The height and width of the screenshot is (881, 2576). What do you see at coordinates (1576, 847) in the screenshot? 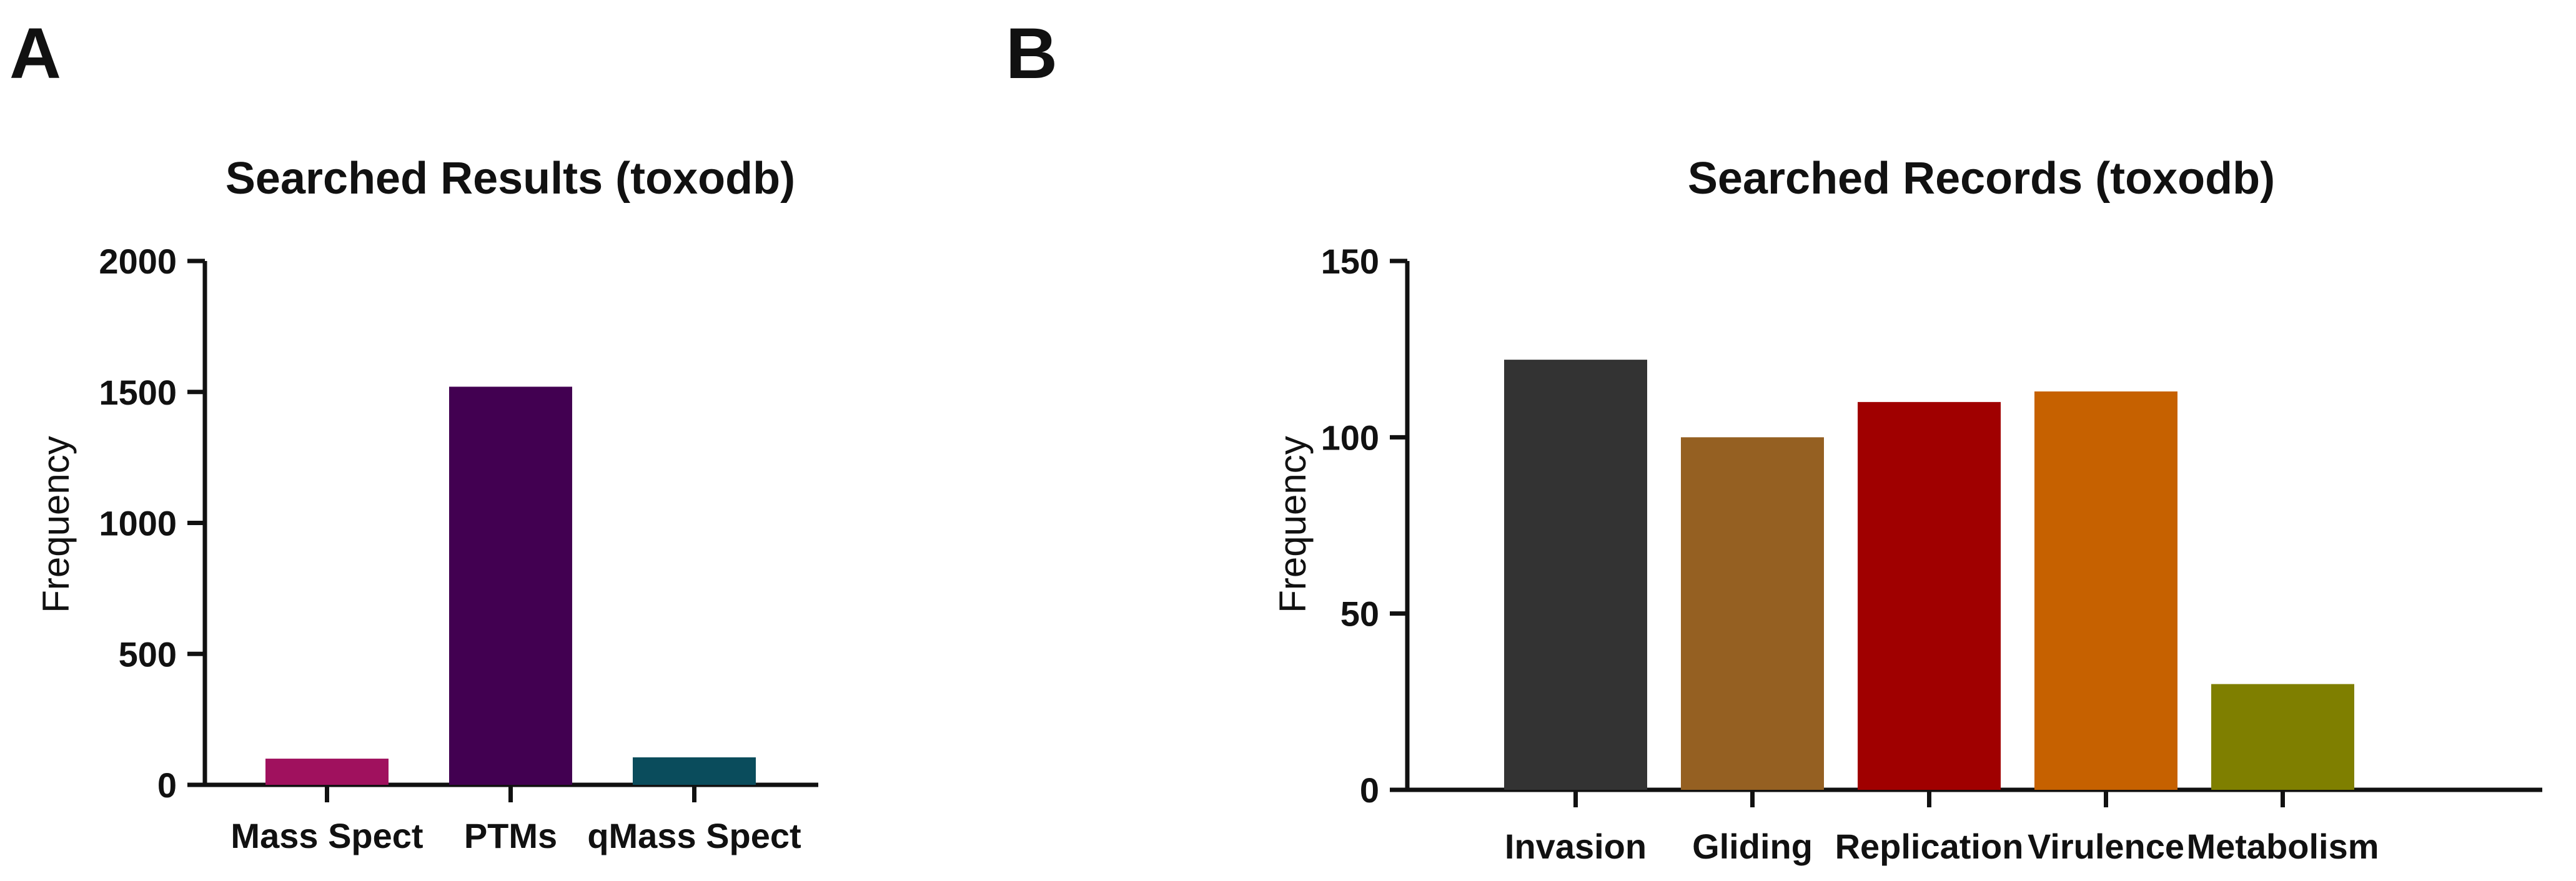
I see `x-tick-label-b-0: Invasion` at bounding box center [1576, 847].